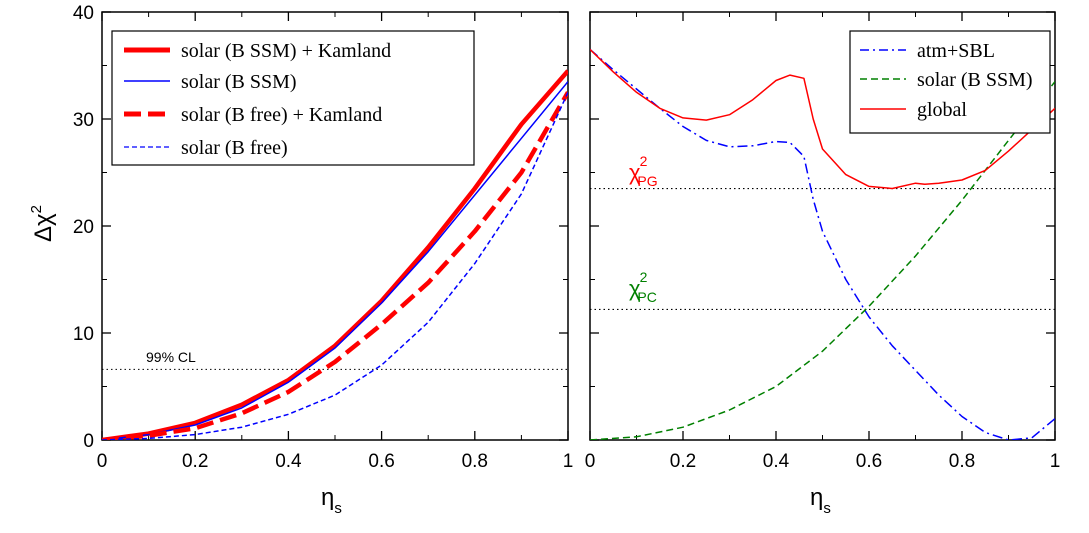  I want to click on chi2-pc-label: χ2 PC, so click(643, 287).